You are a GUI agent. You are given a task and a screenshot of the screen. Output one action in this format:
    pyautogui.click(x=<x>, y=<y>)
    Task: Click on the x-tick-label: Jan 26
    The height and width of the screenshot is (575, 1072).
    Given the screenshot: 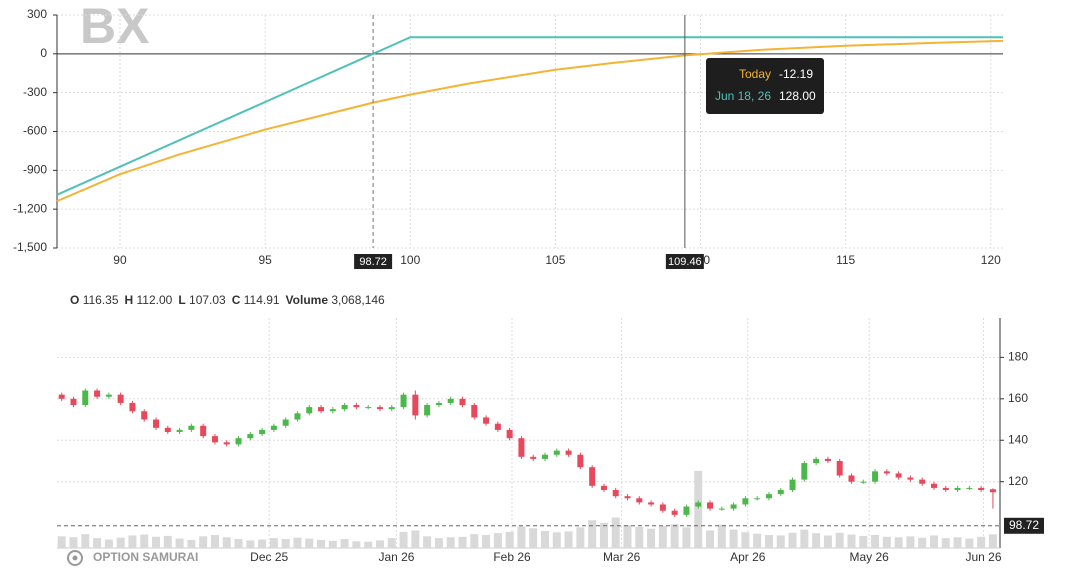 What is the action you would take?
    pyautogui.click(x=396, y=557)
    